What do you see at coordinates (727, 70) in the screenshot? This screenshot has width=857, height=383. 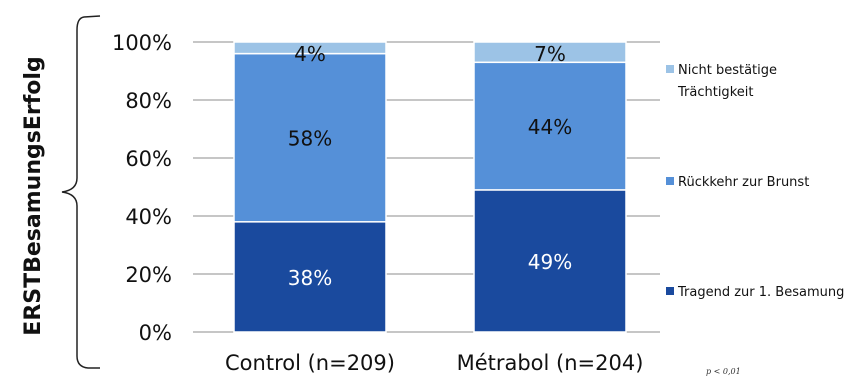 I see `legend-label: Nicht bestätige` at bounding box center [727, 70].